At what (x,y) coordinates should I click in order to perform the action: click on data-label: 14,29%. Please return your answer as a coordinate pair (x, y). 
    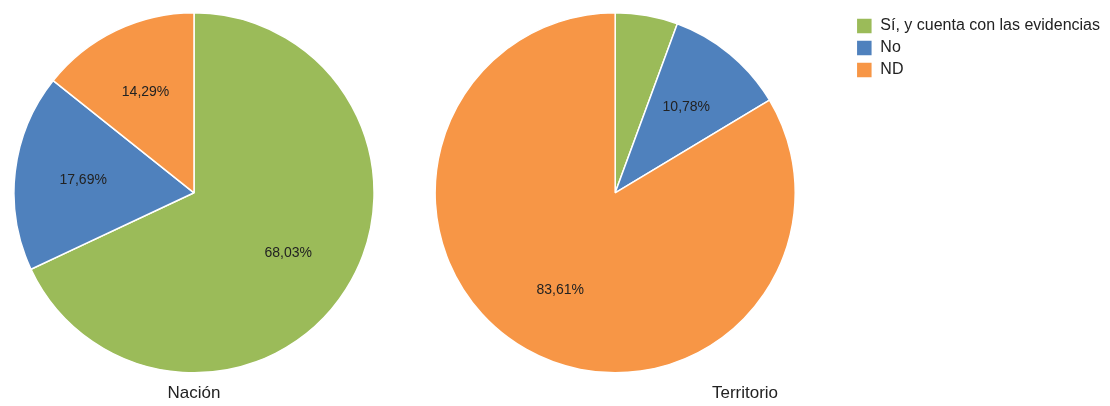
    Looking at the image, I should click on (145, 91).